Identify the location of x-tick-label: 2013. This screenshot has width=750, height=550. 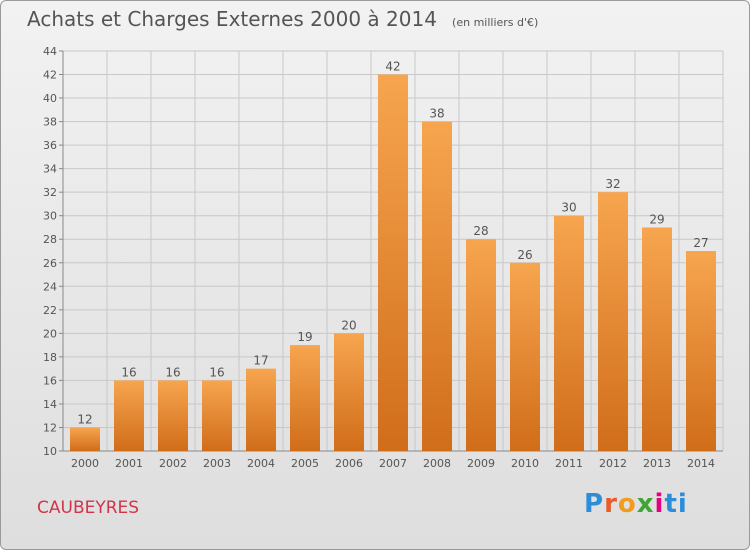
(657, 463).